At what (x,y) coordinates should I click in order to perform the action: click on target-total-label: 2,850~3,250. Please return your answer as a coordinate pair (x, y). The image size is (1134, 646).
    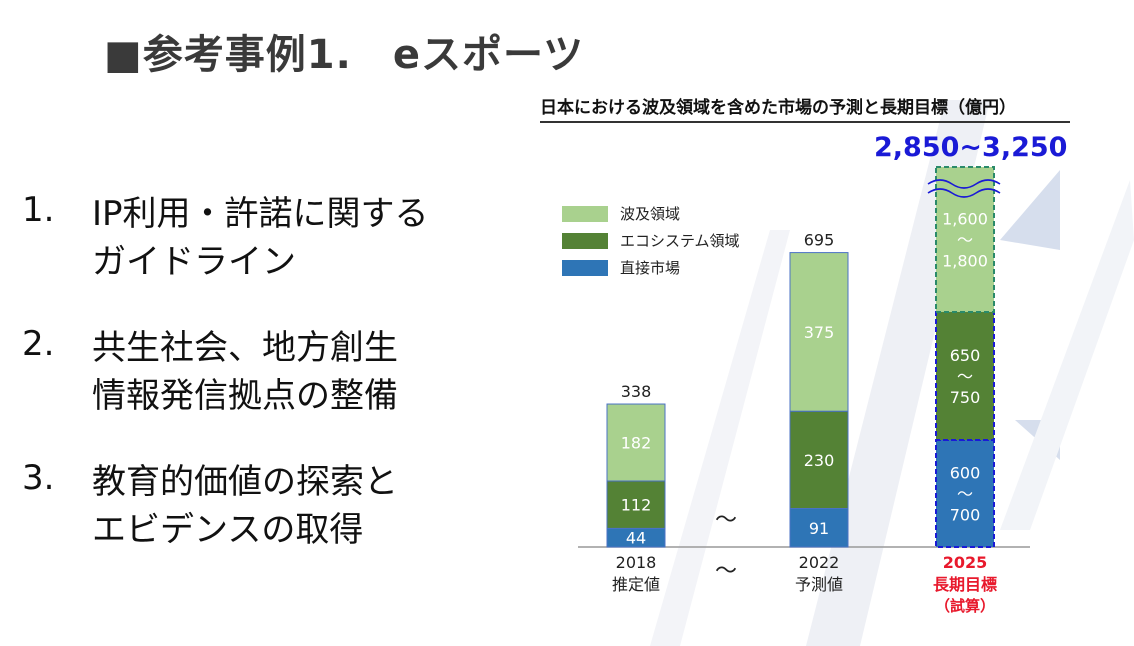
    Looking at the image, I should click on (971, 147).